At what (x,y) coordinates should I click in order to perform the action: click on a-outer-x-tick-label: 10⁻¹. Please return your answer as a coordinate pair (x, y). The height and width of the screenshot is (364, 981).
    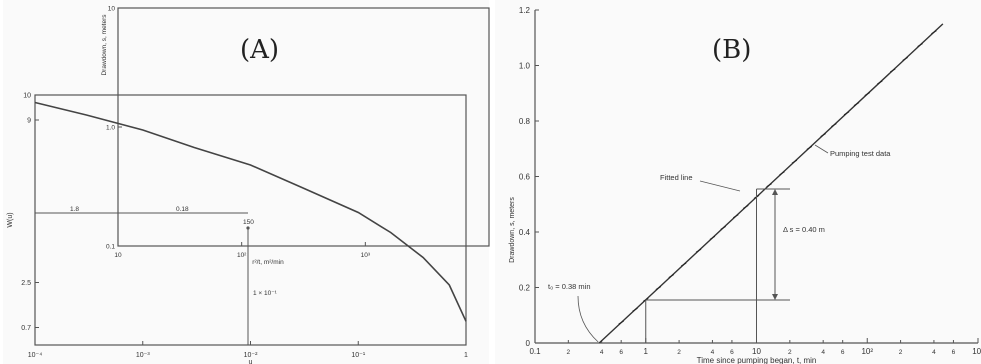
    Looking at the image, I should click on (358, 355).